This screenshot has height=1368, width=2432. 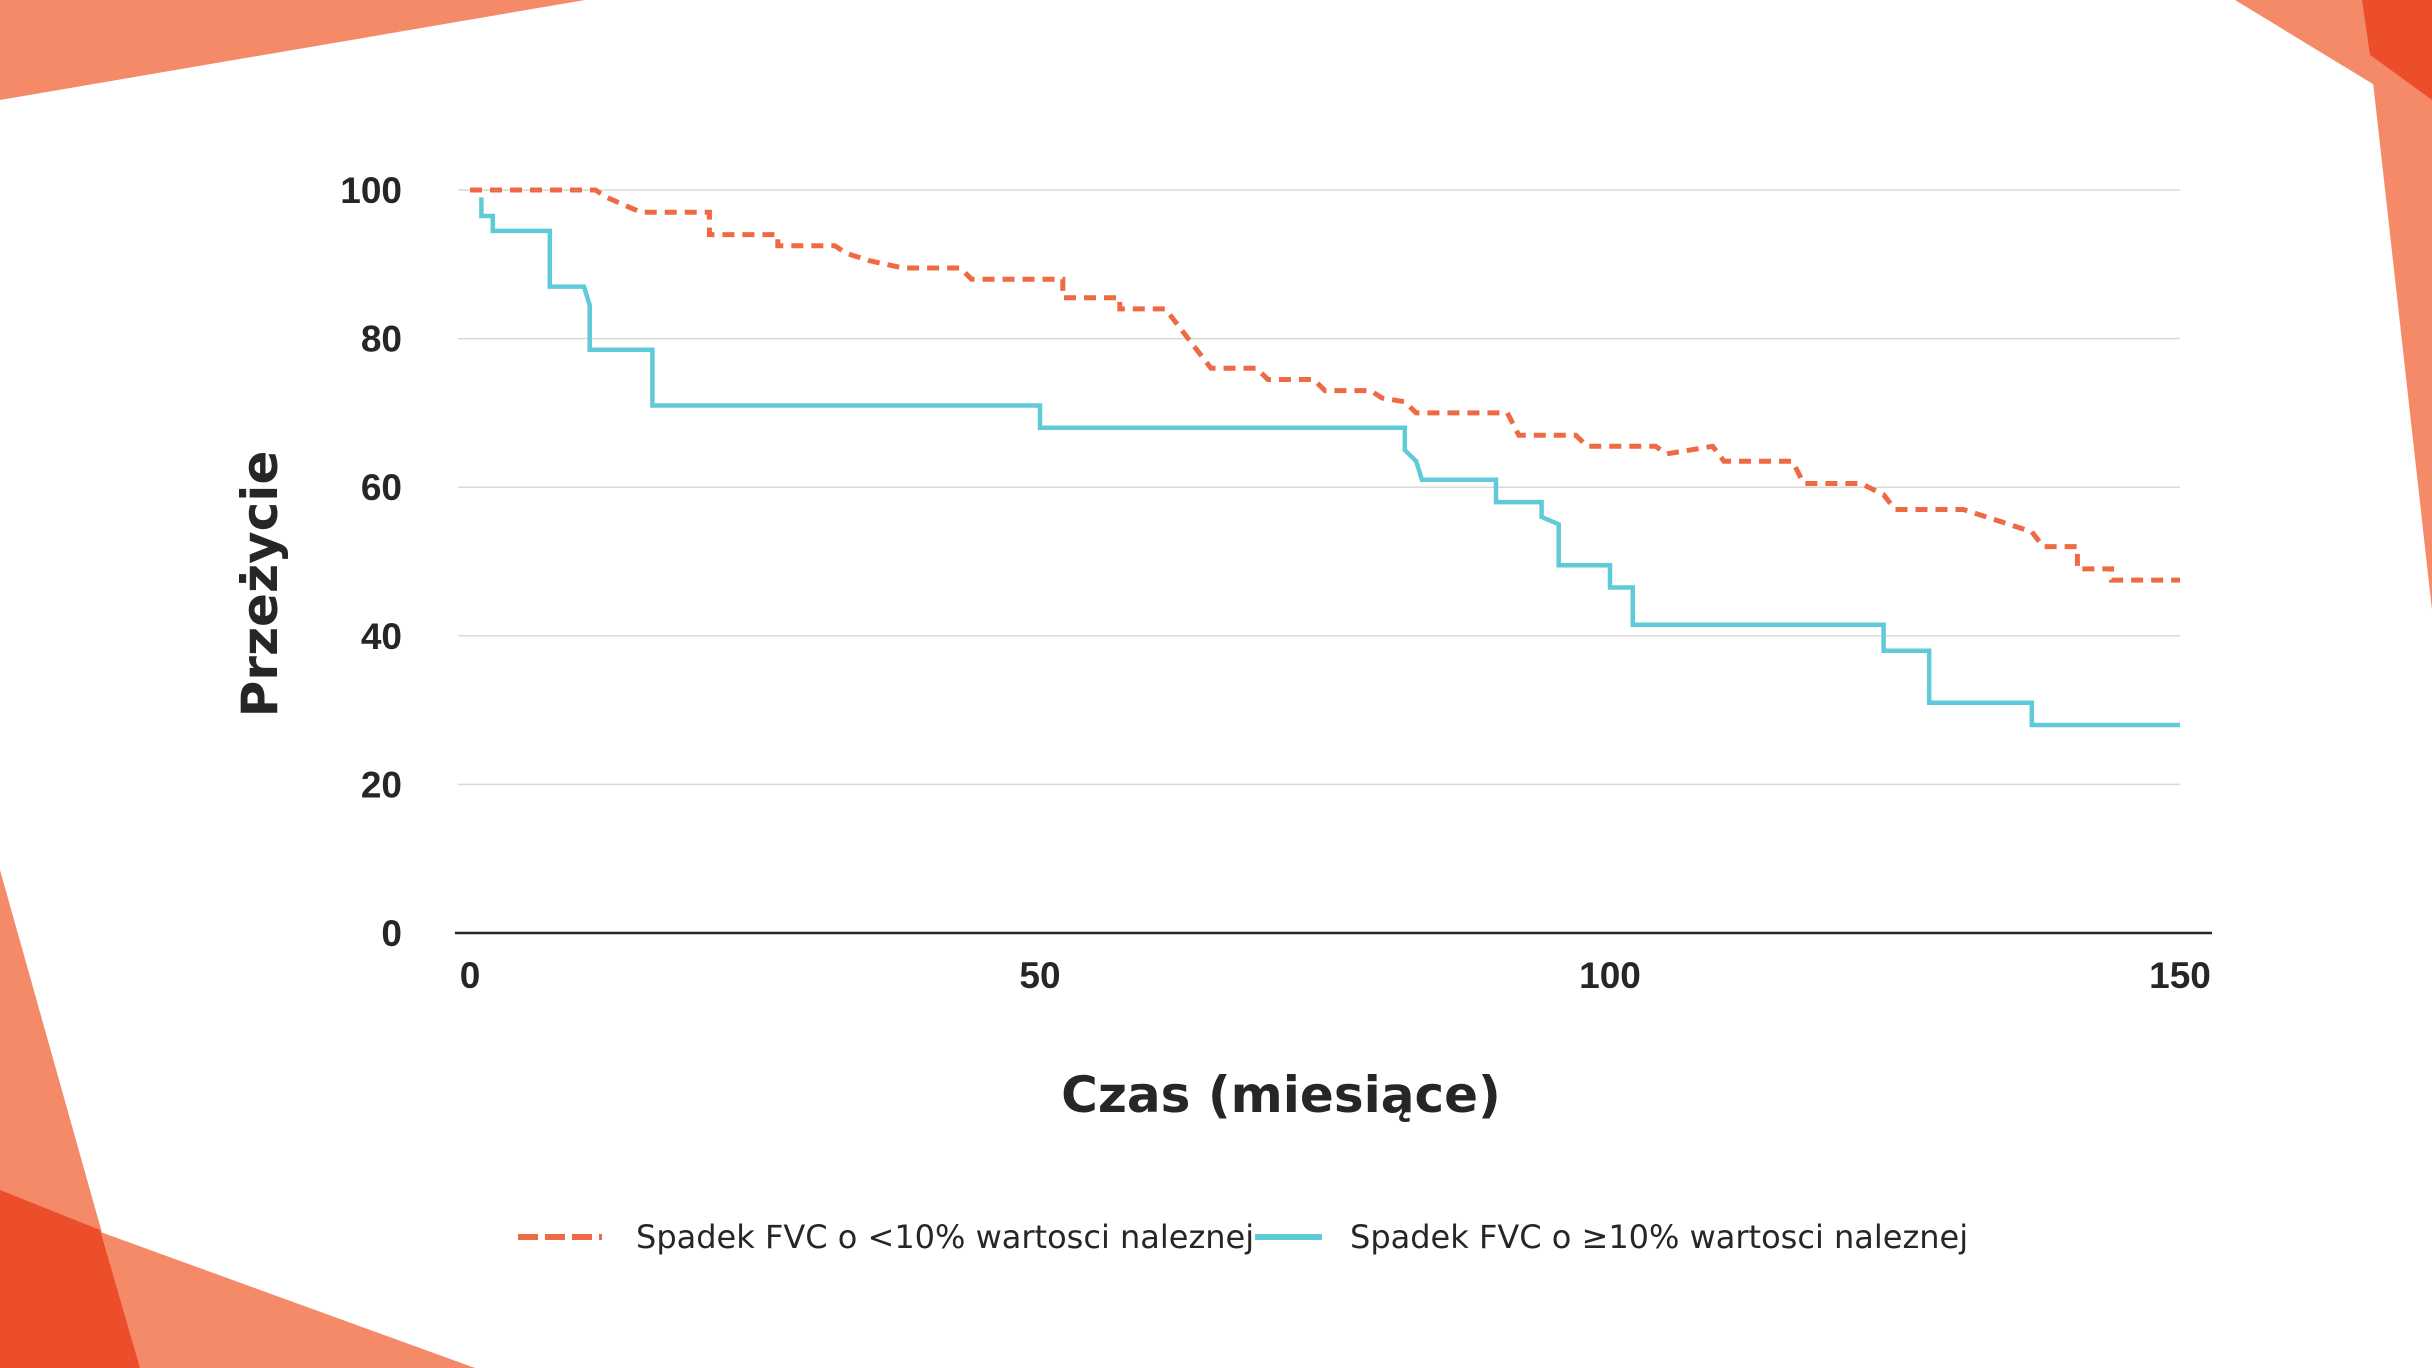 I want to click on legend-label-ge10: Spadek FVC o ≥10% wartosci naleznej, so click(x=1659, y=1237).